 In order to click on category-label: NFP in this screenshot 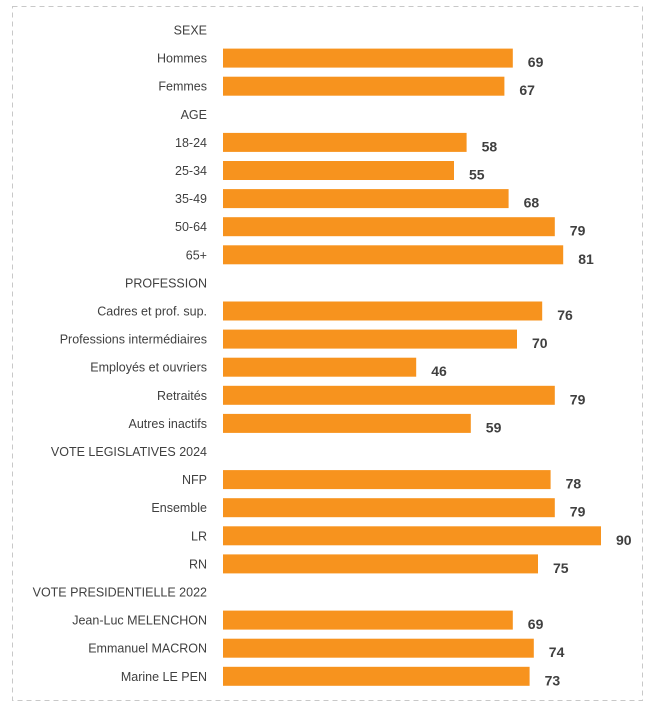, I will do `click(194, 480)`.